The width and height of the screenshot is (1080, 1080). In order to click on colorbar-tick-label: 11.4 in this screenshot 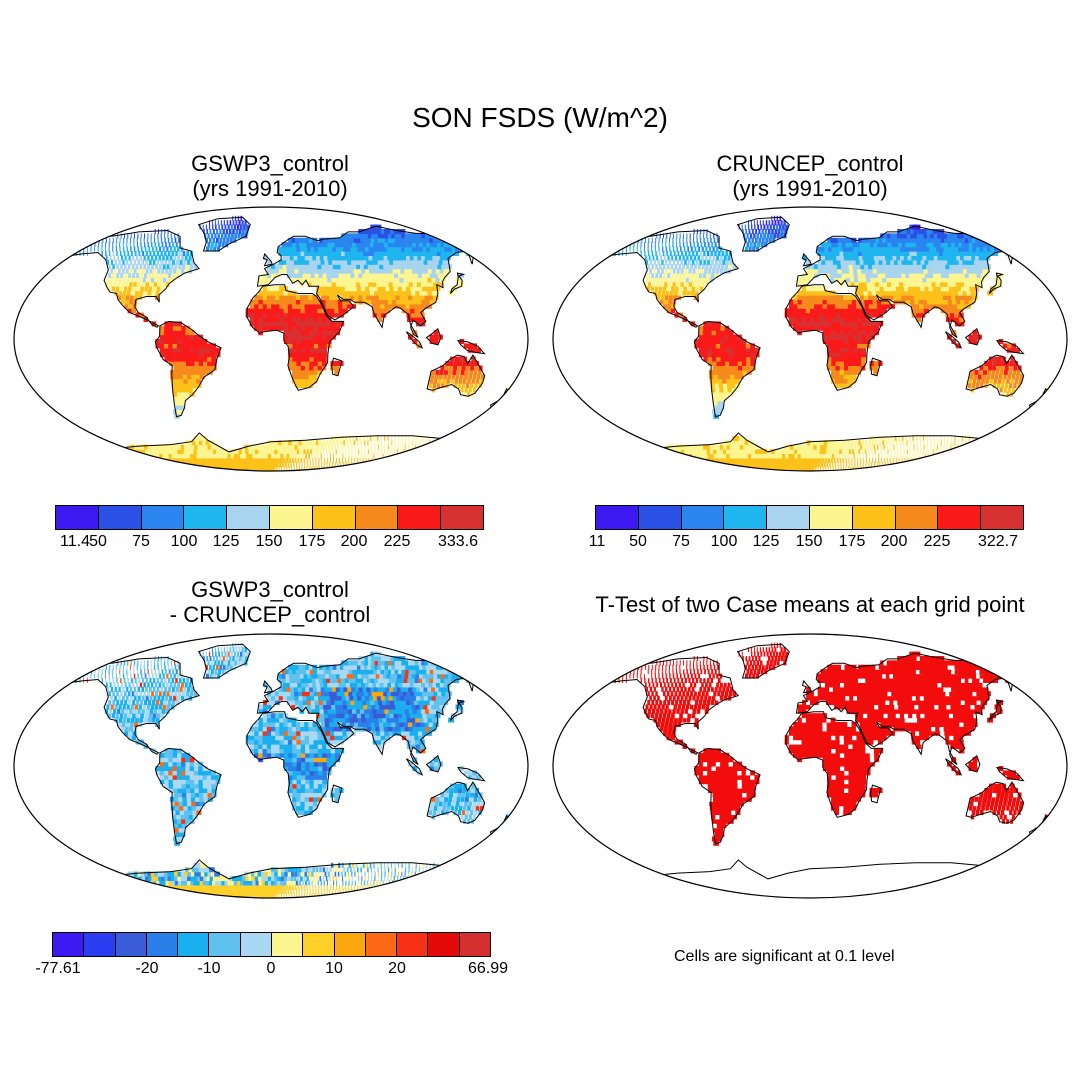, I will do `click(75, 541)`.